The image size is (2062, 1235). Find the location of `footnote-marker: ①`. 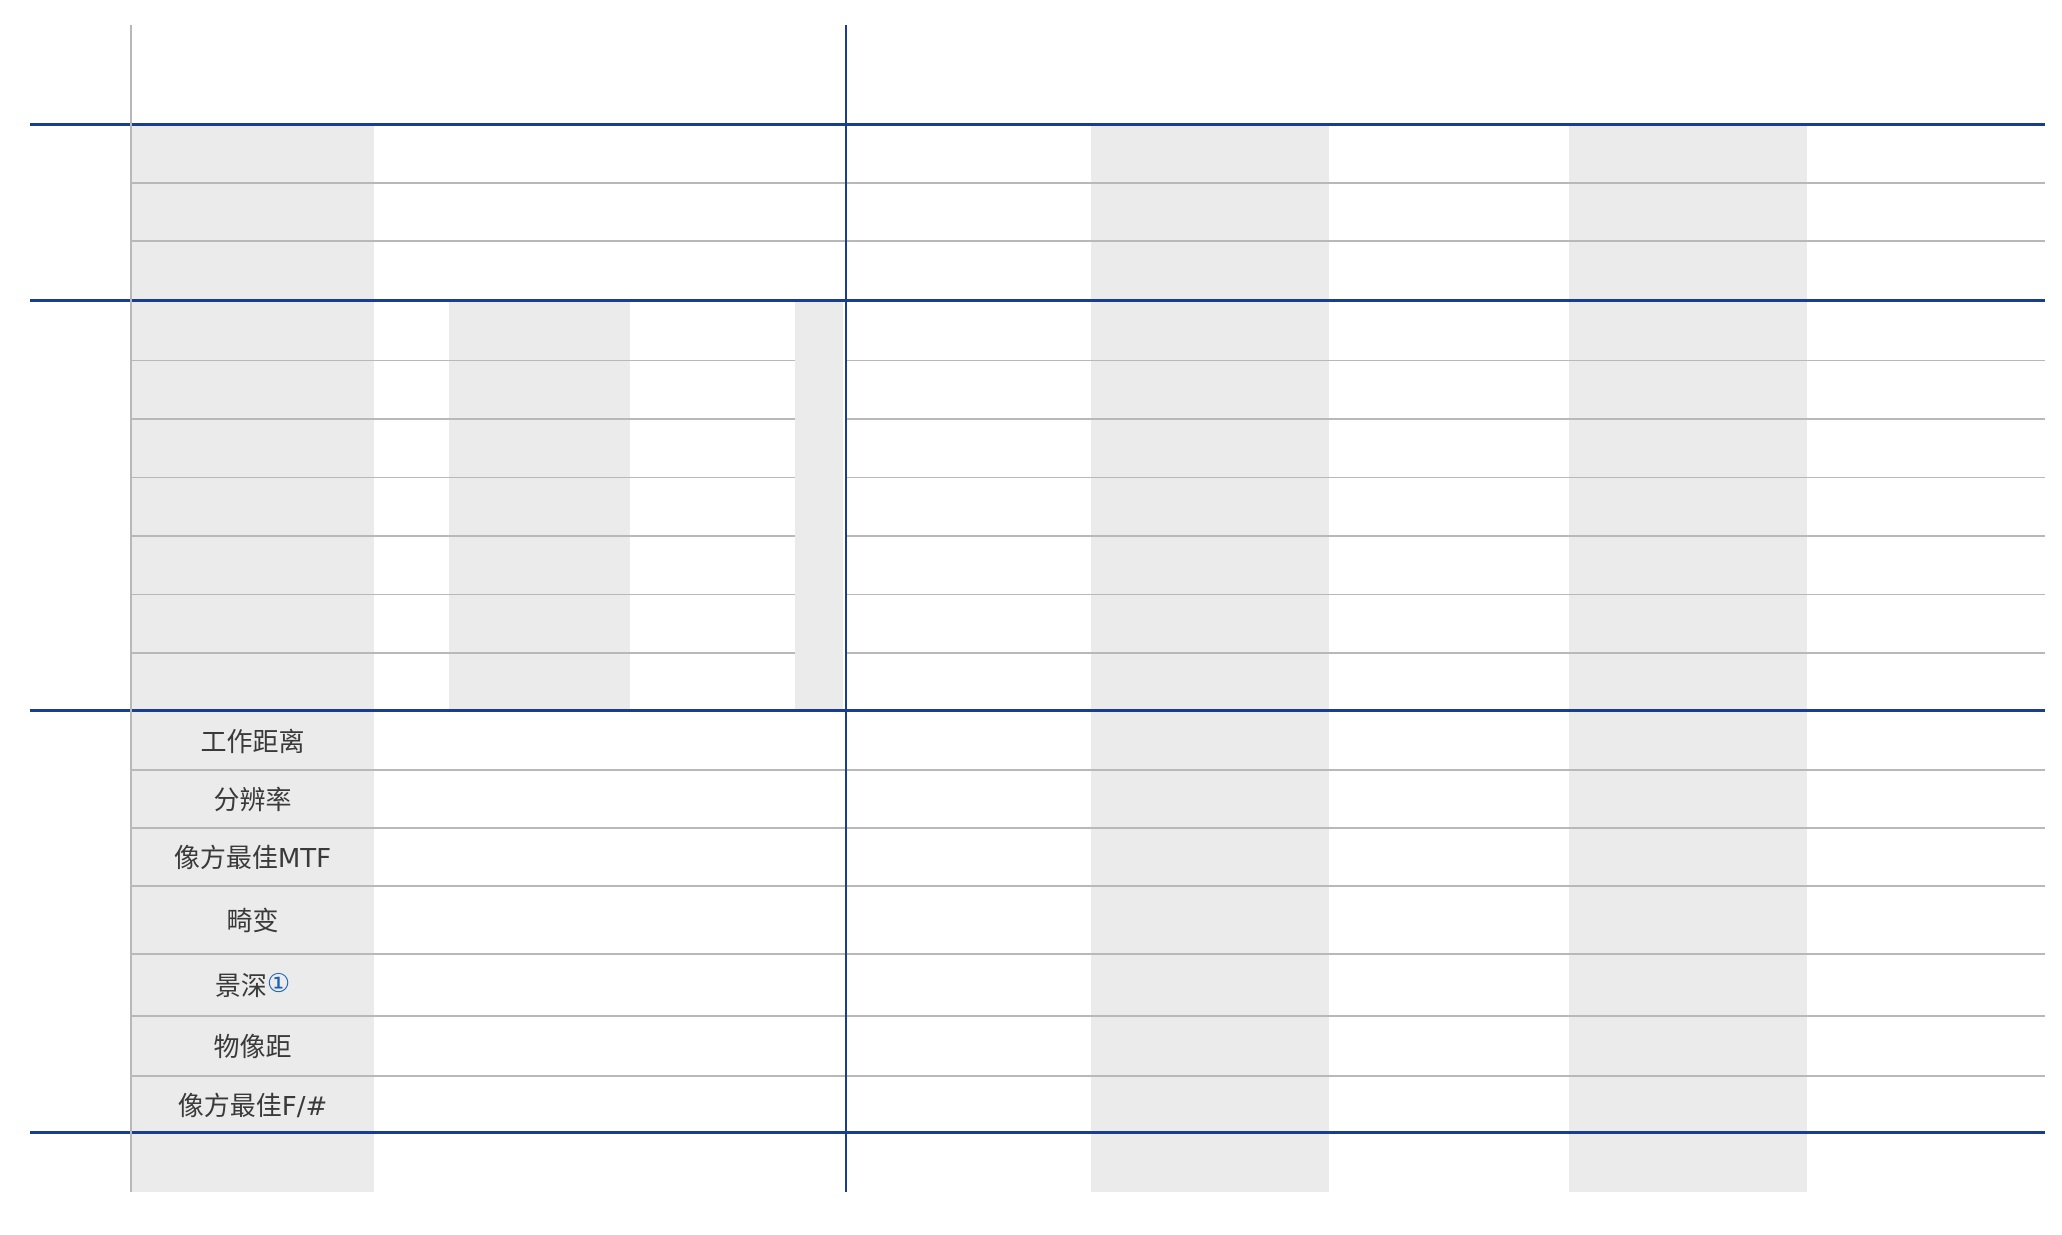

footnote-marker: ① is located at coordinates (278, 984).